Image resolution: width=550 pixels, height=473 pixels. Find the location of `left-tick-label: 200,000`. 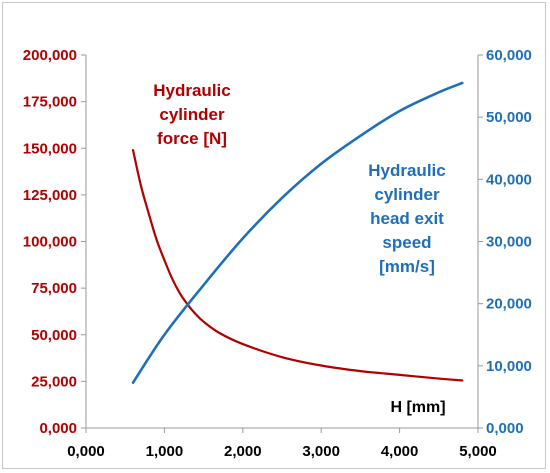

left-tick-label: 200,000 is located at coordinates (50, 55).